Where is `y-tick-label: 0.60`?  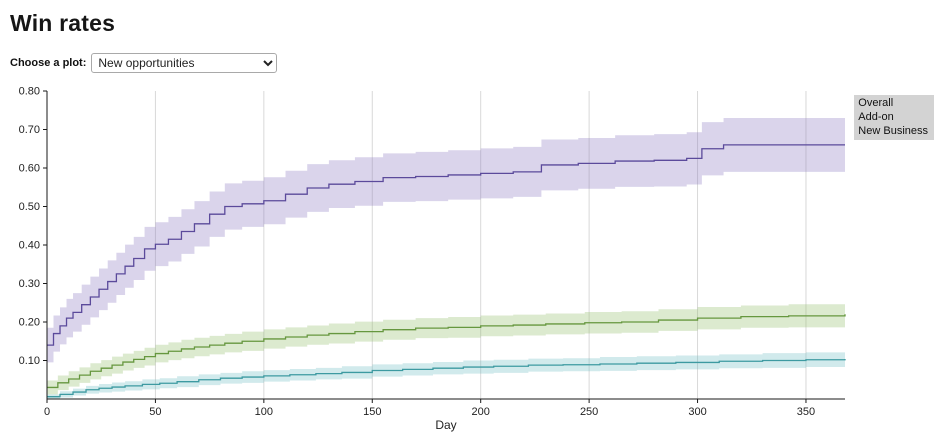
y-tick-label: 0.60 is located at coordinates (29, 169).